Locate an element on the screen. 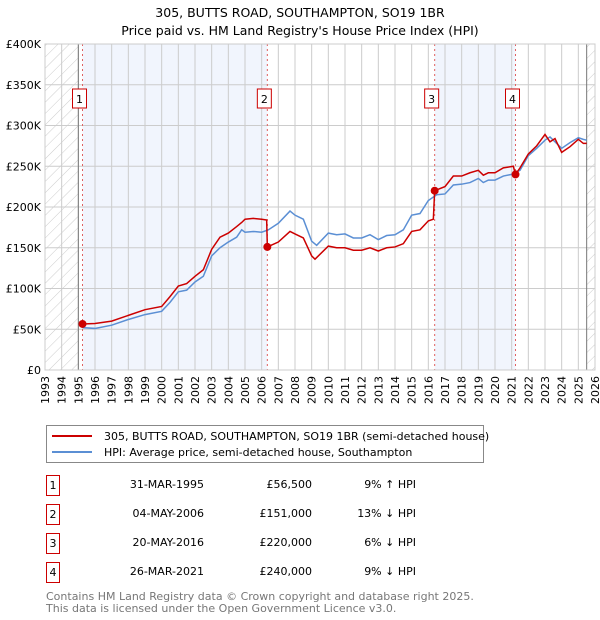 This screenshot has width=600, height=620. x-tick-label: 1995 is located at coordinates (78, 390).